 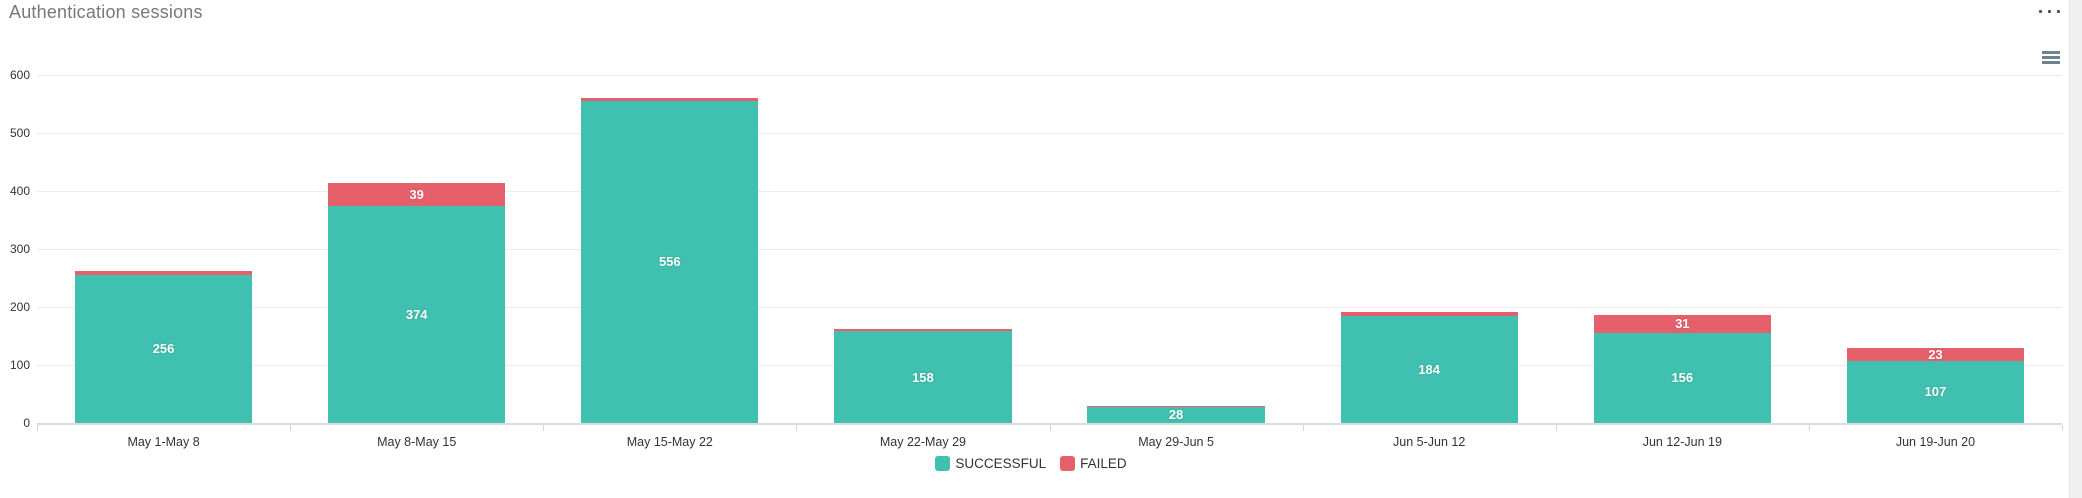 I want to click on y-axis-label: 300, so click(x=19, y=249).